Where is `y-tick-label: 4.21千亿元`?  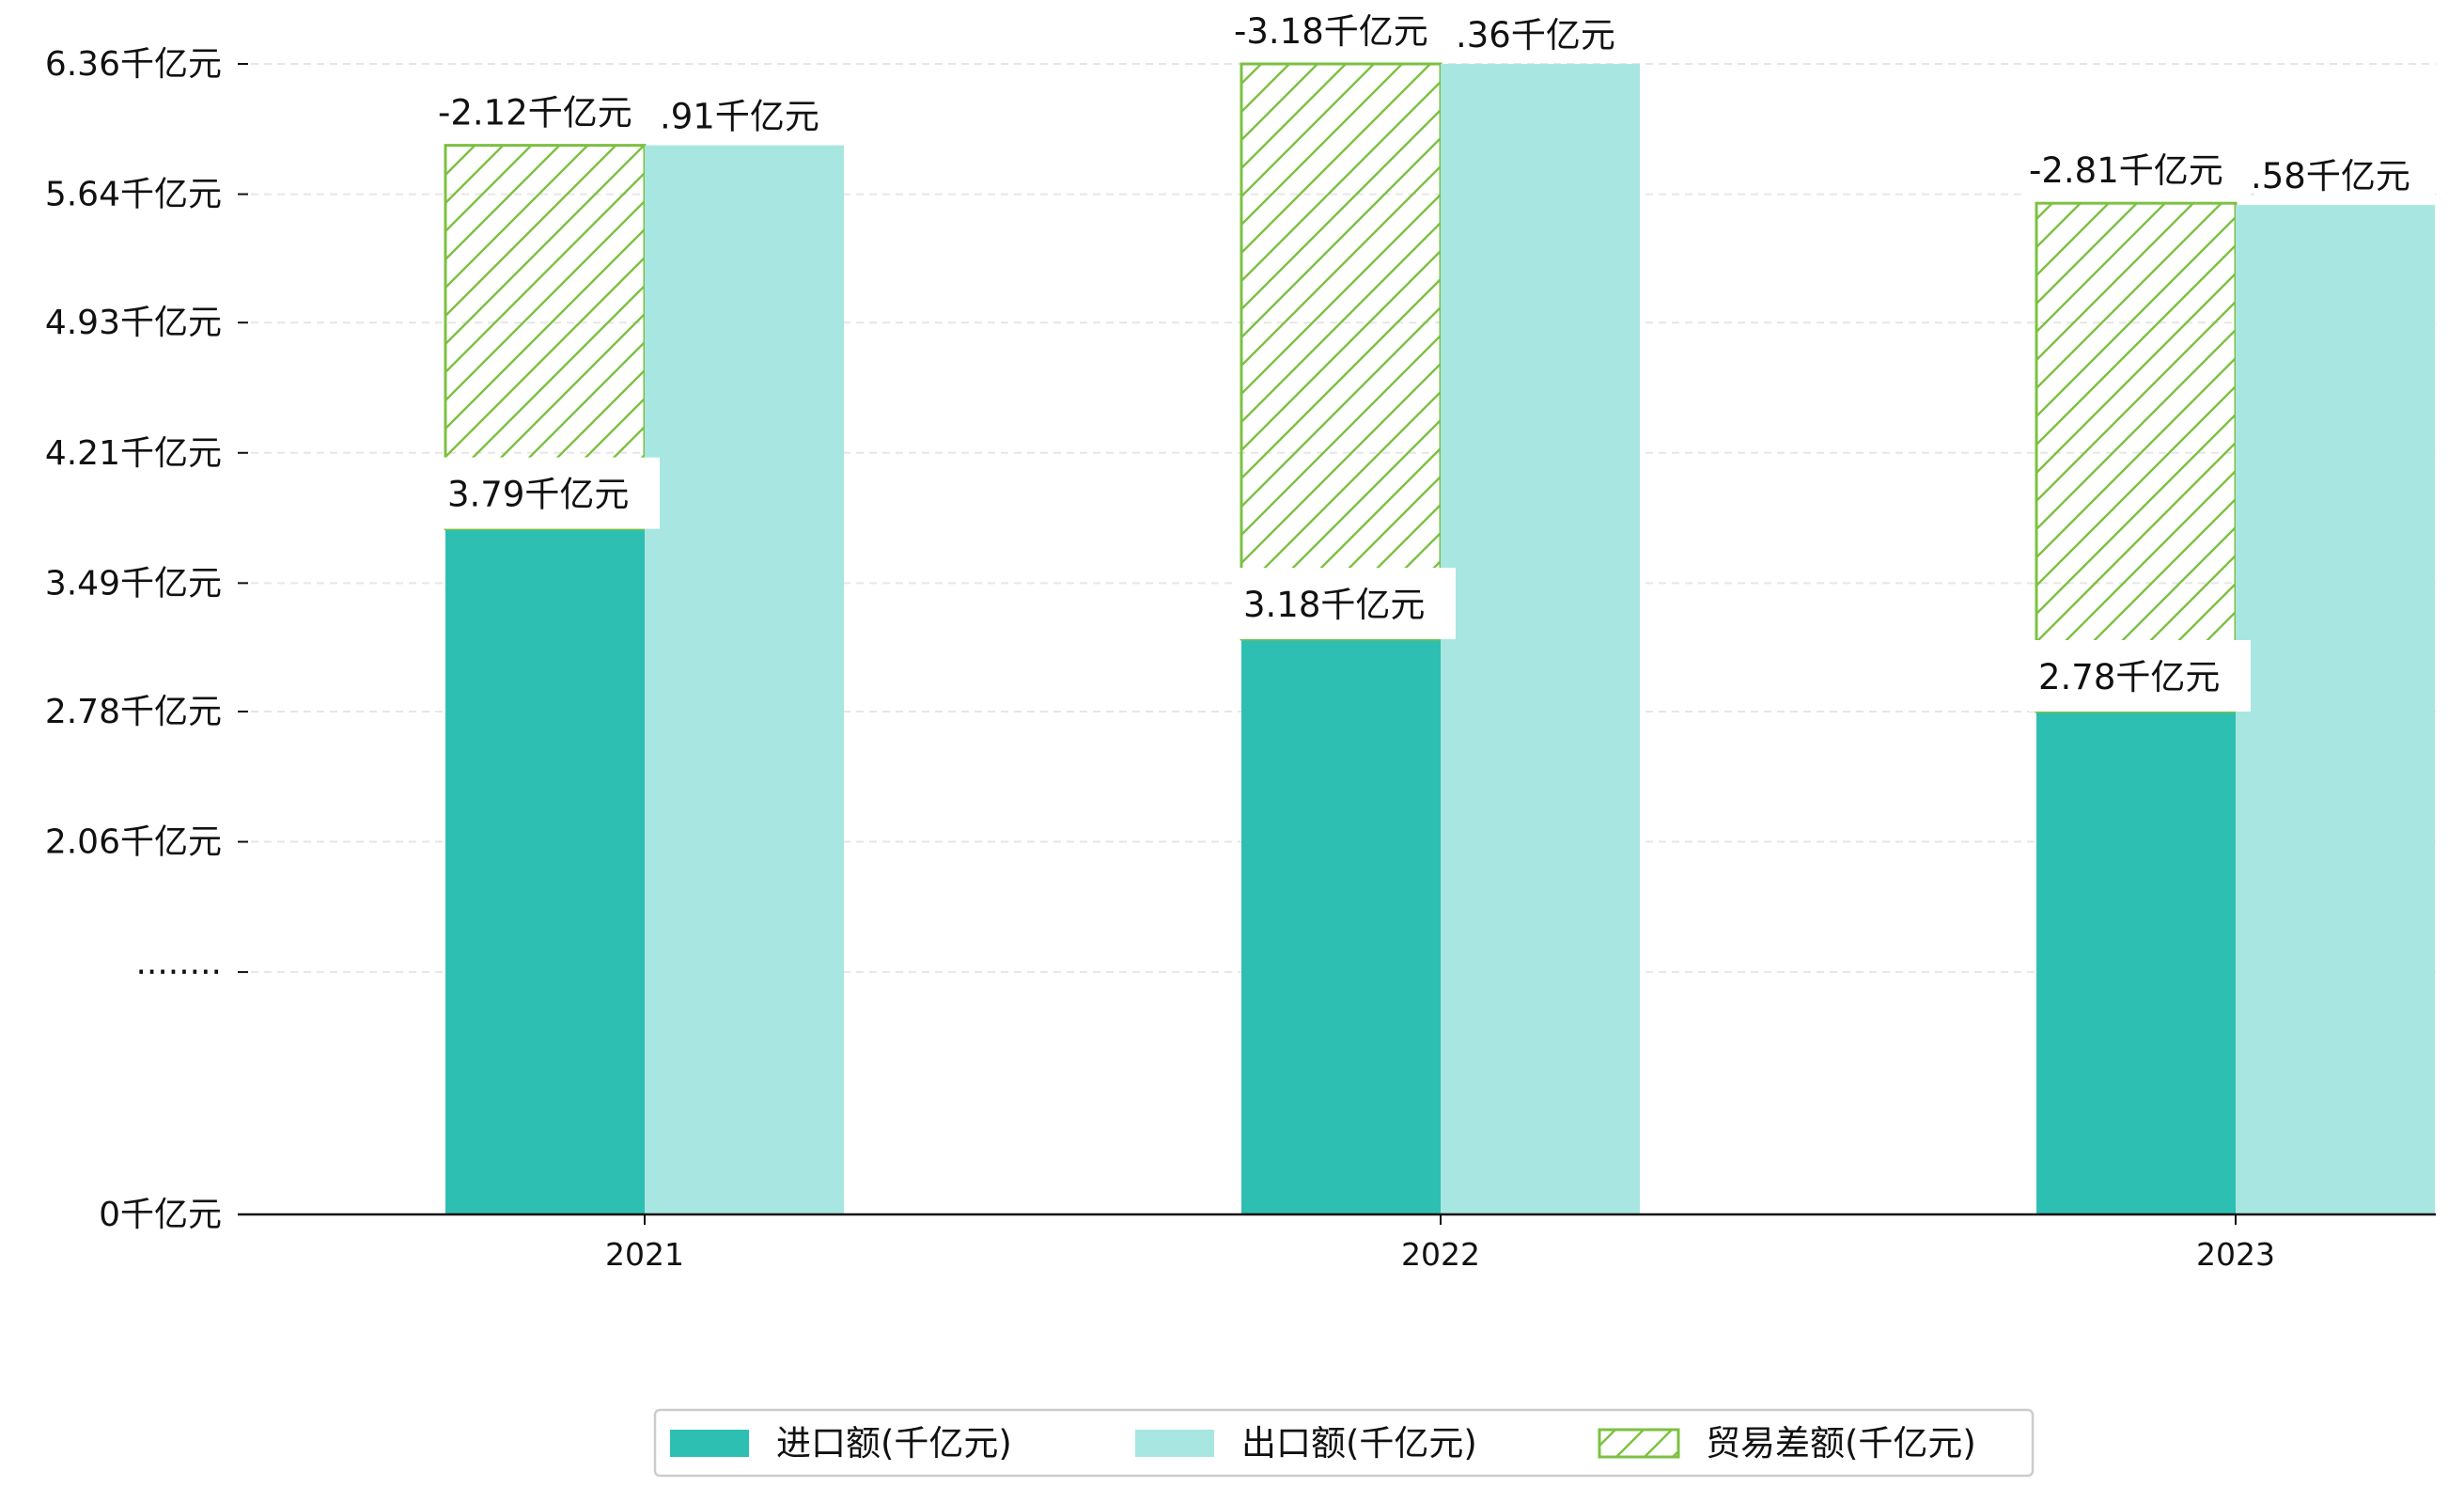 y-tick-label: 4.21千亿元 is located at coordinates (133, 453).